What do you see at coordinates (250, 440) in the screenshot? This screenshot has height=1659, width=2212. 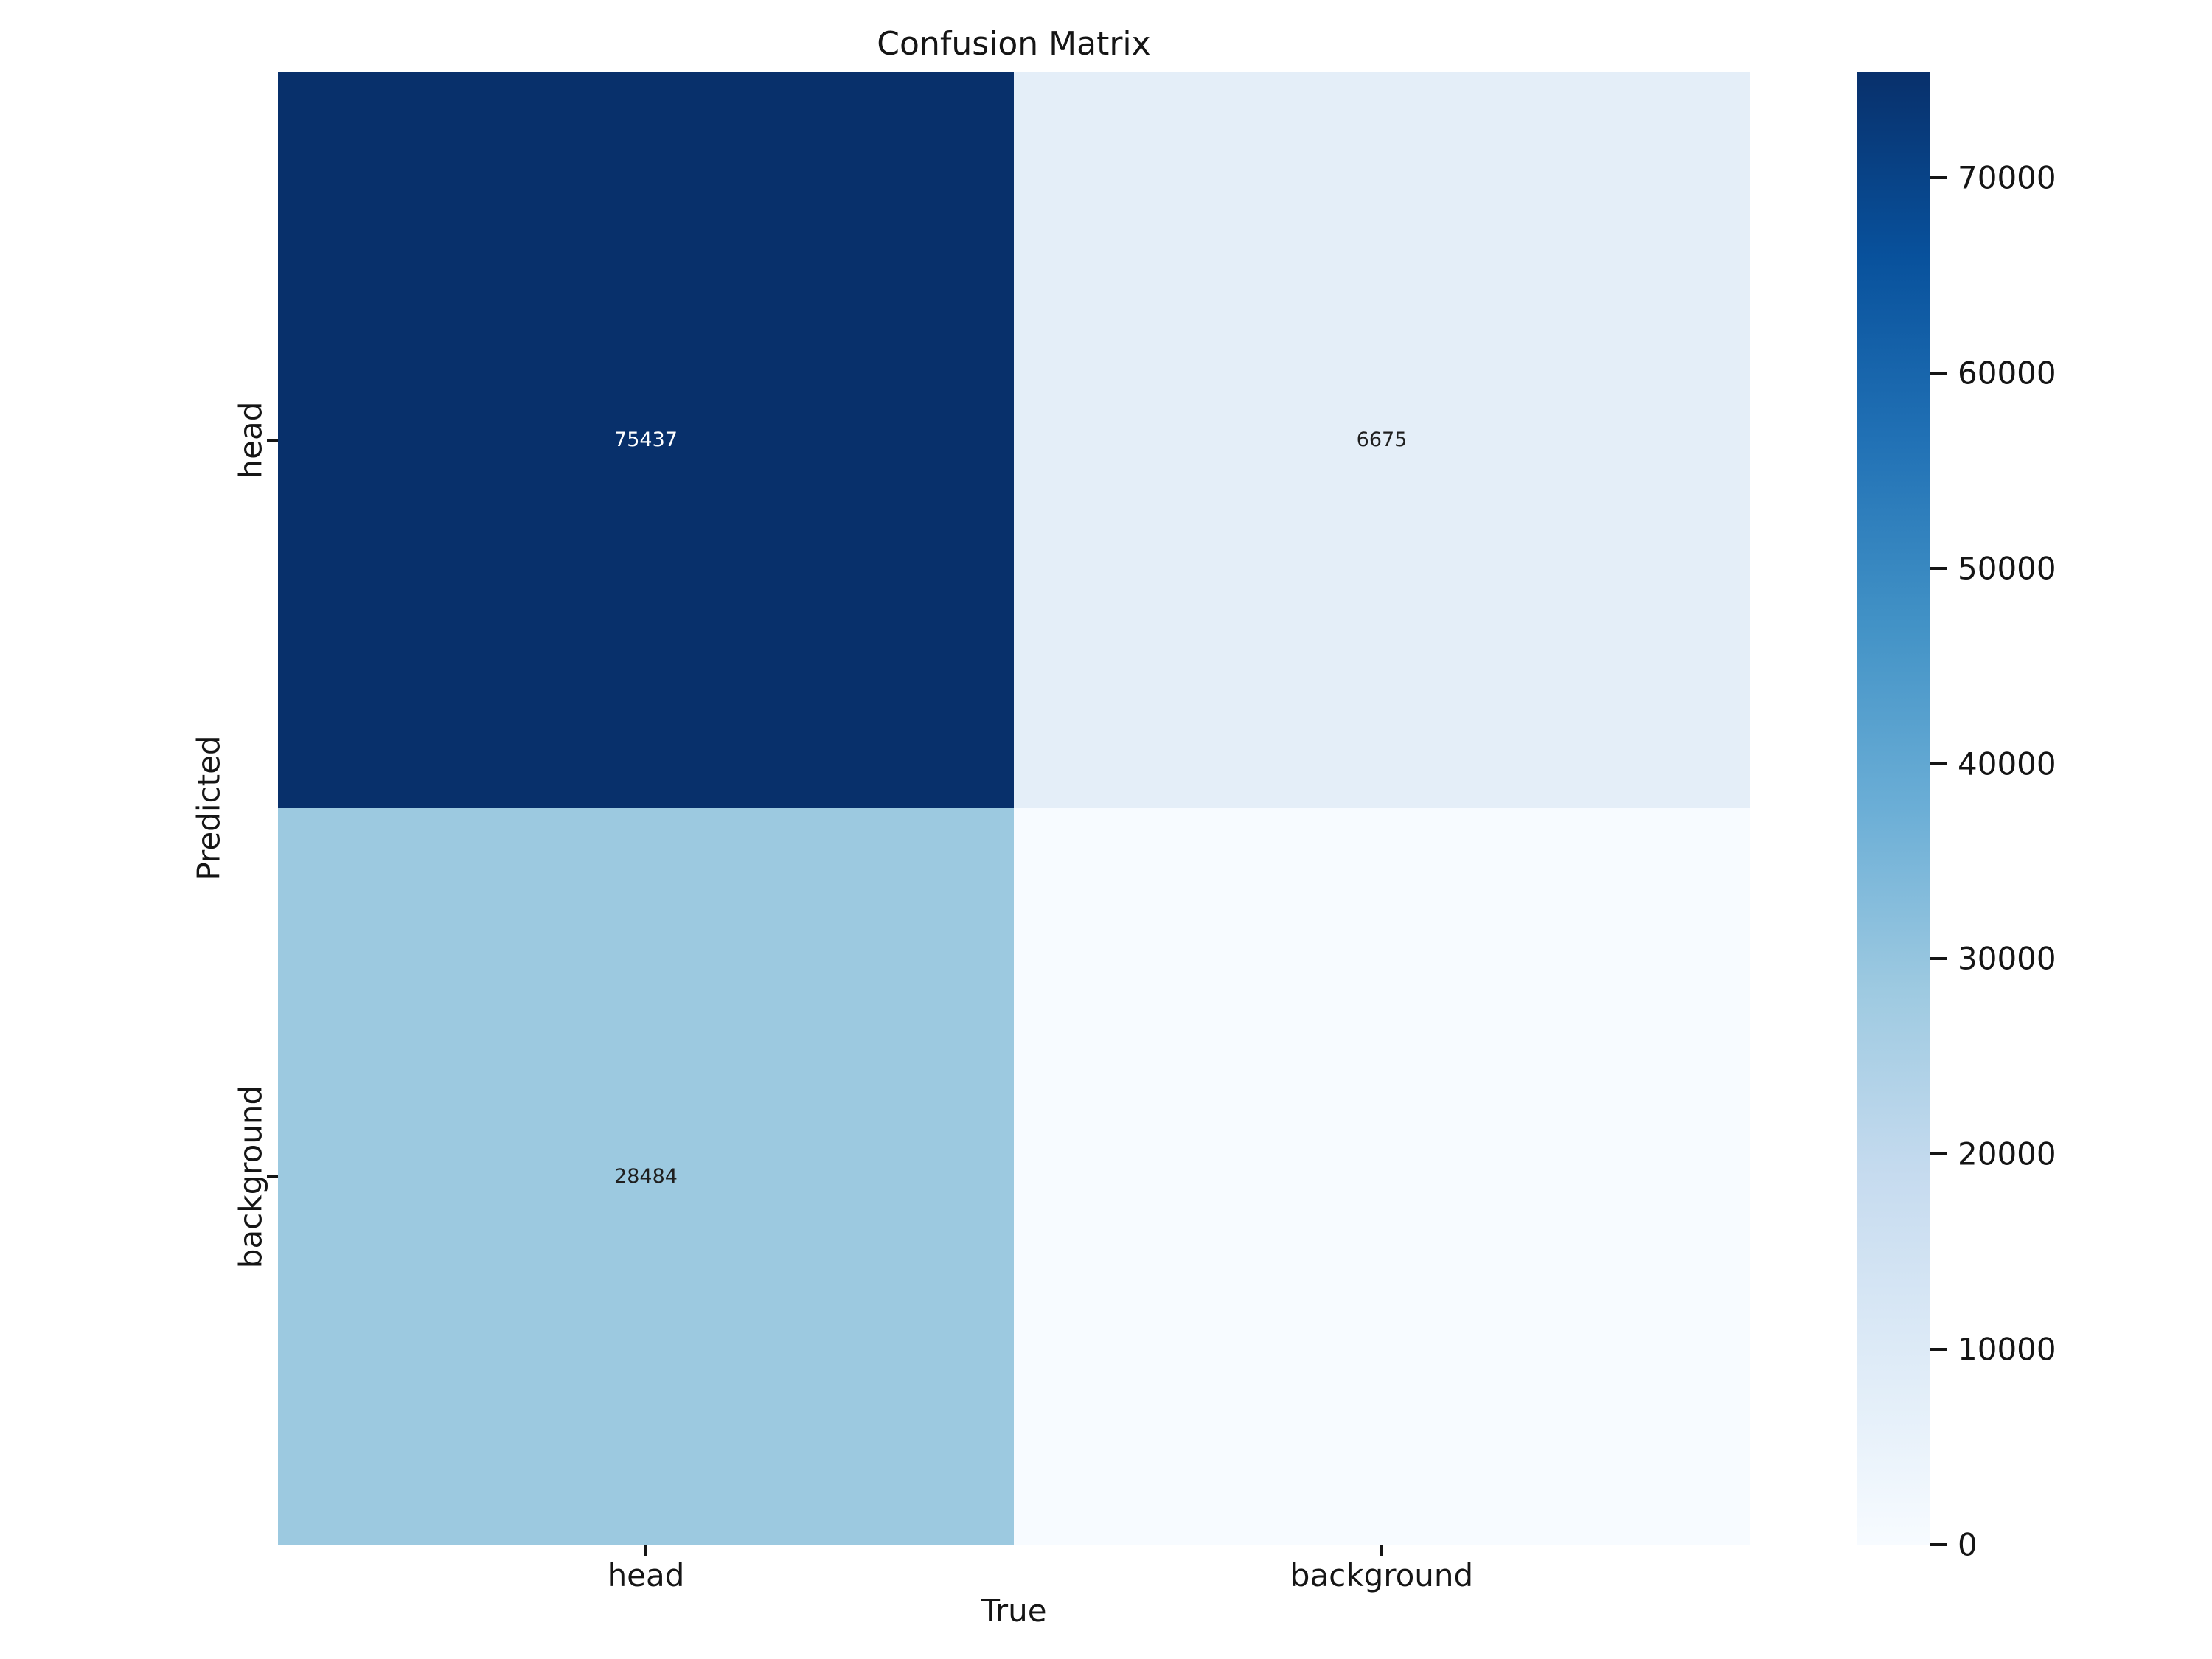 I see `y-tick-label-head: head` at bounding box center [250, 440].